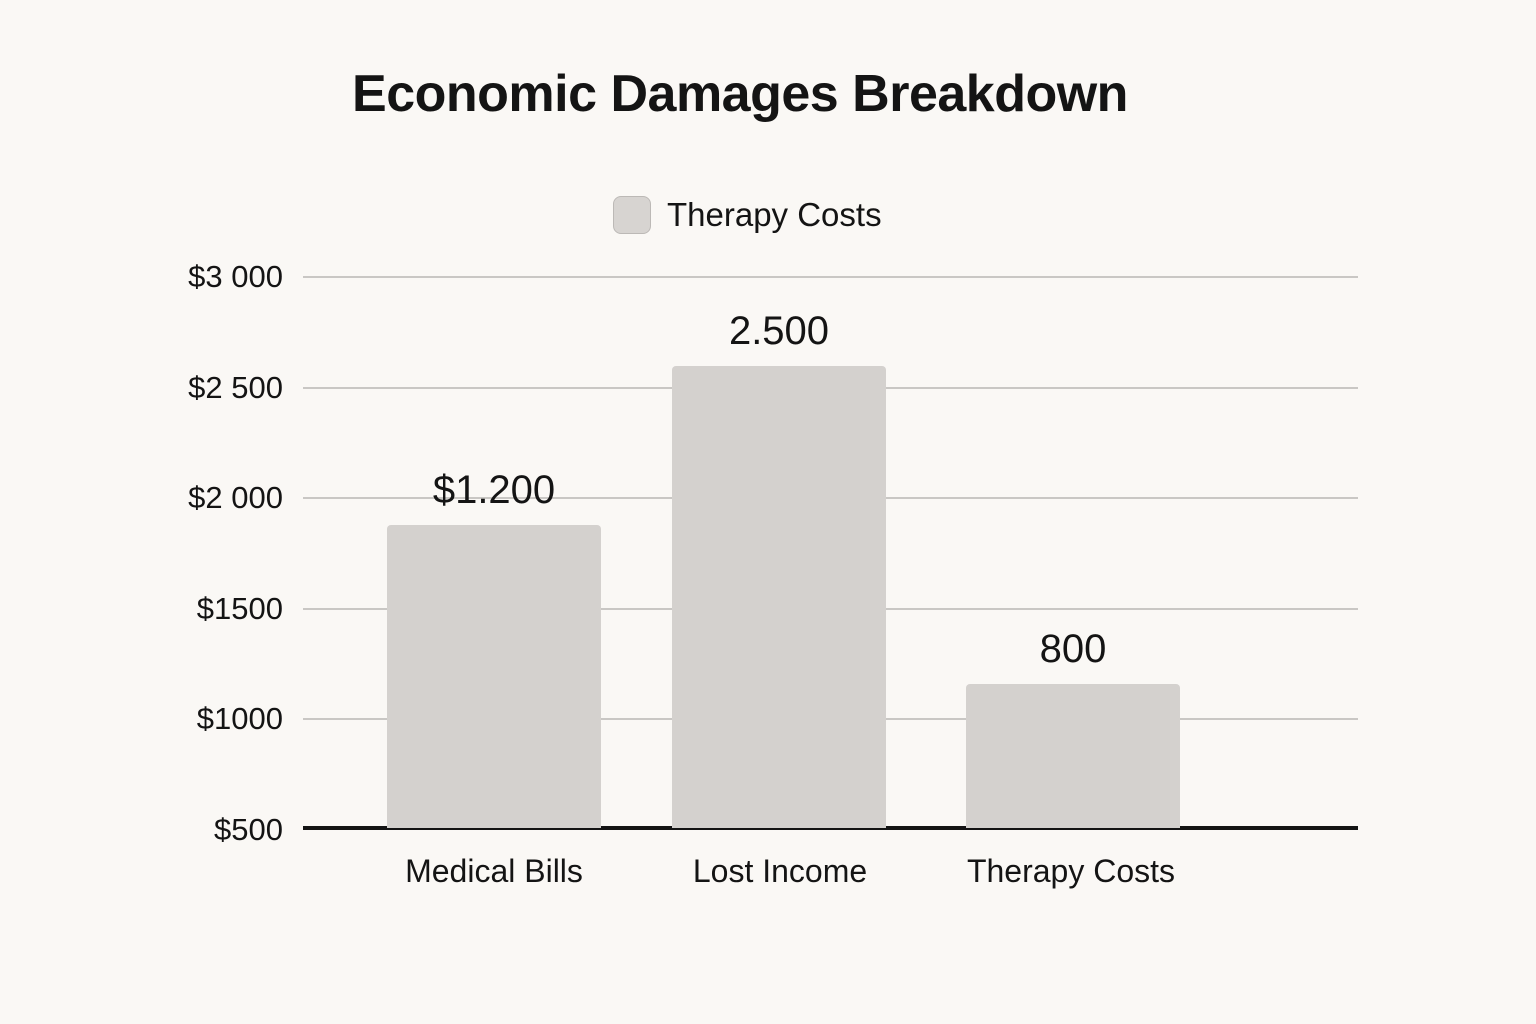  I want to click on x-tick-label-lost-income: Lost Income, so click(780, 871).